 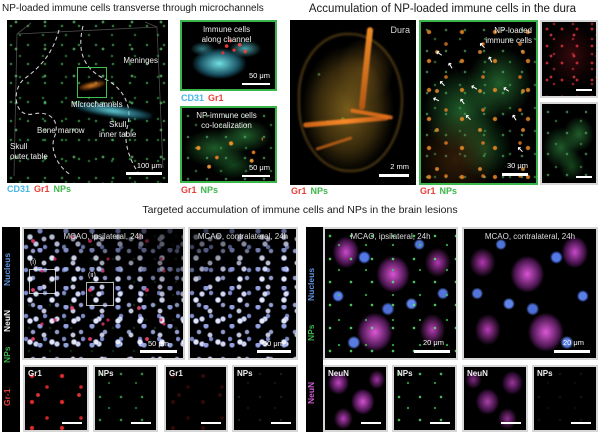 What do you see at coordinates (226, 34) in the screenshot?
I see `inset-channel-title: Immune cells along channel` at bounding box center [226, 34].